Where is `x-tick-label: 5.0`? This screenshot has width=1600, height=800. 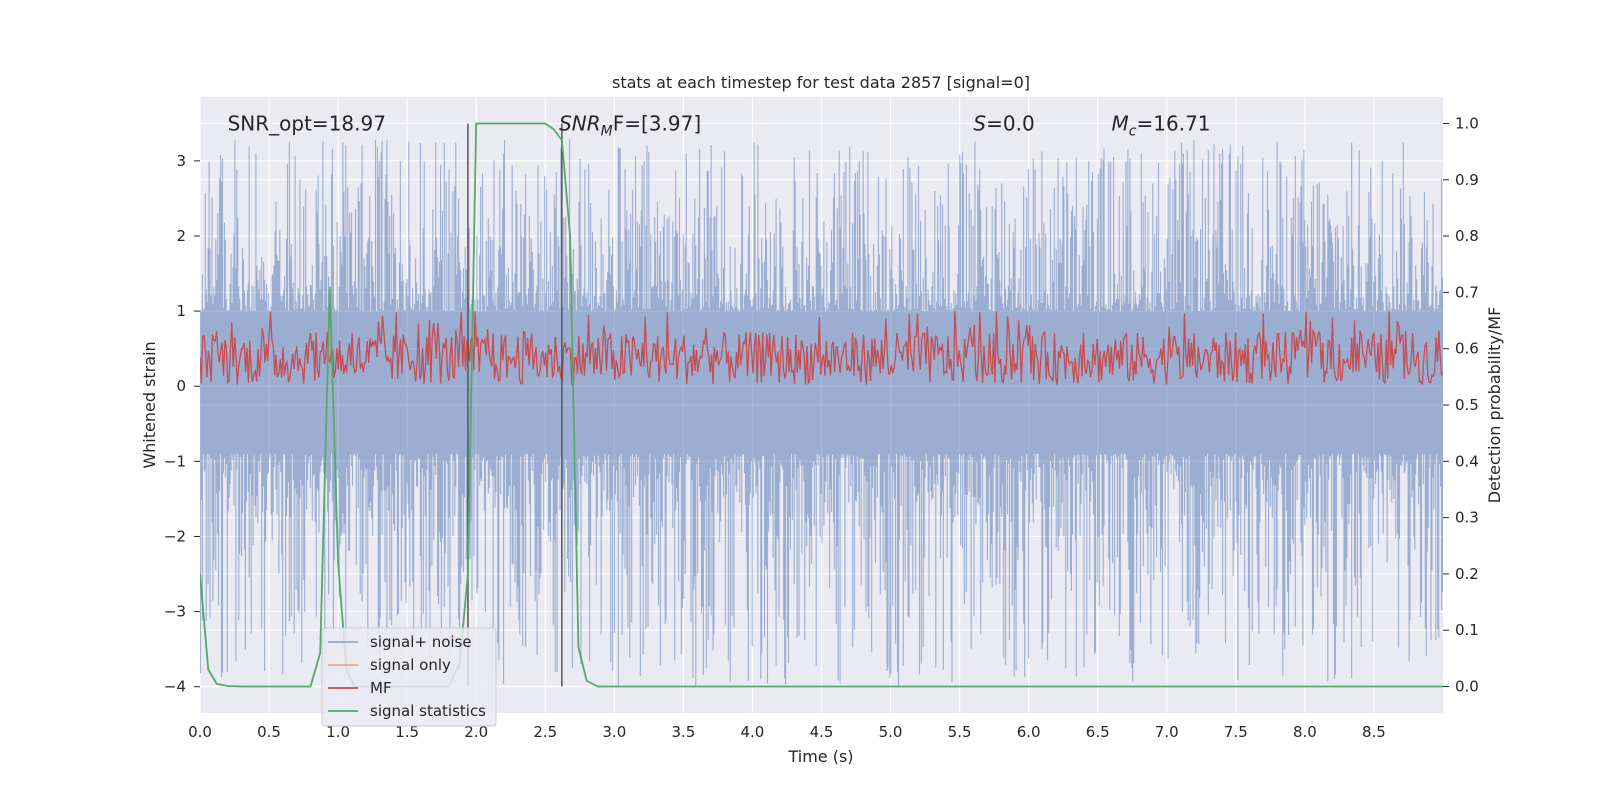 x-tick-label: 5.0 is located at coordinates (891, 732).